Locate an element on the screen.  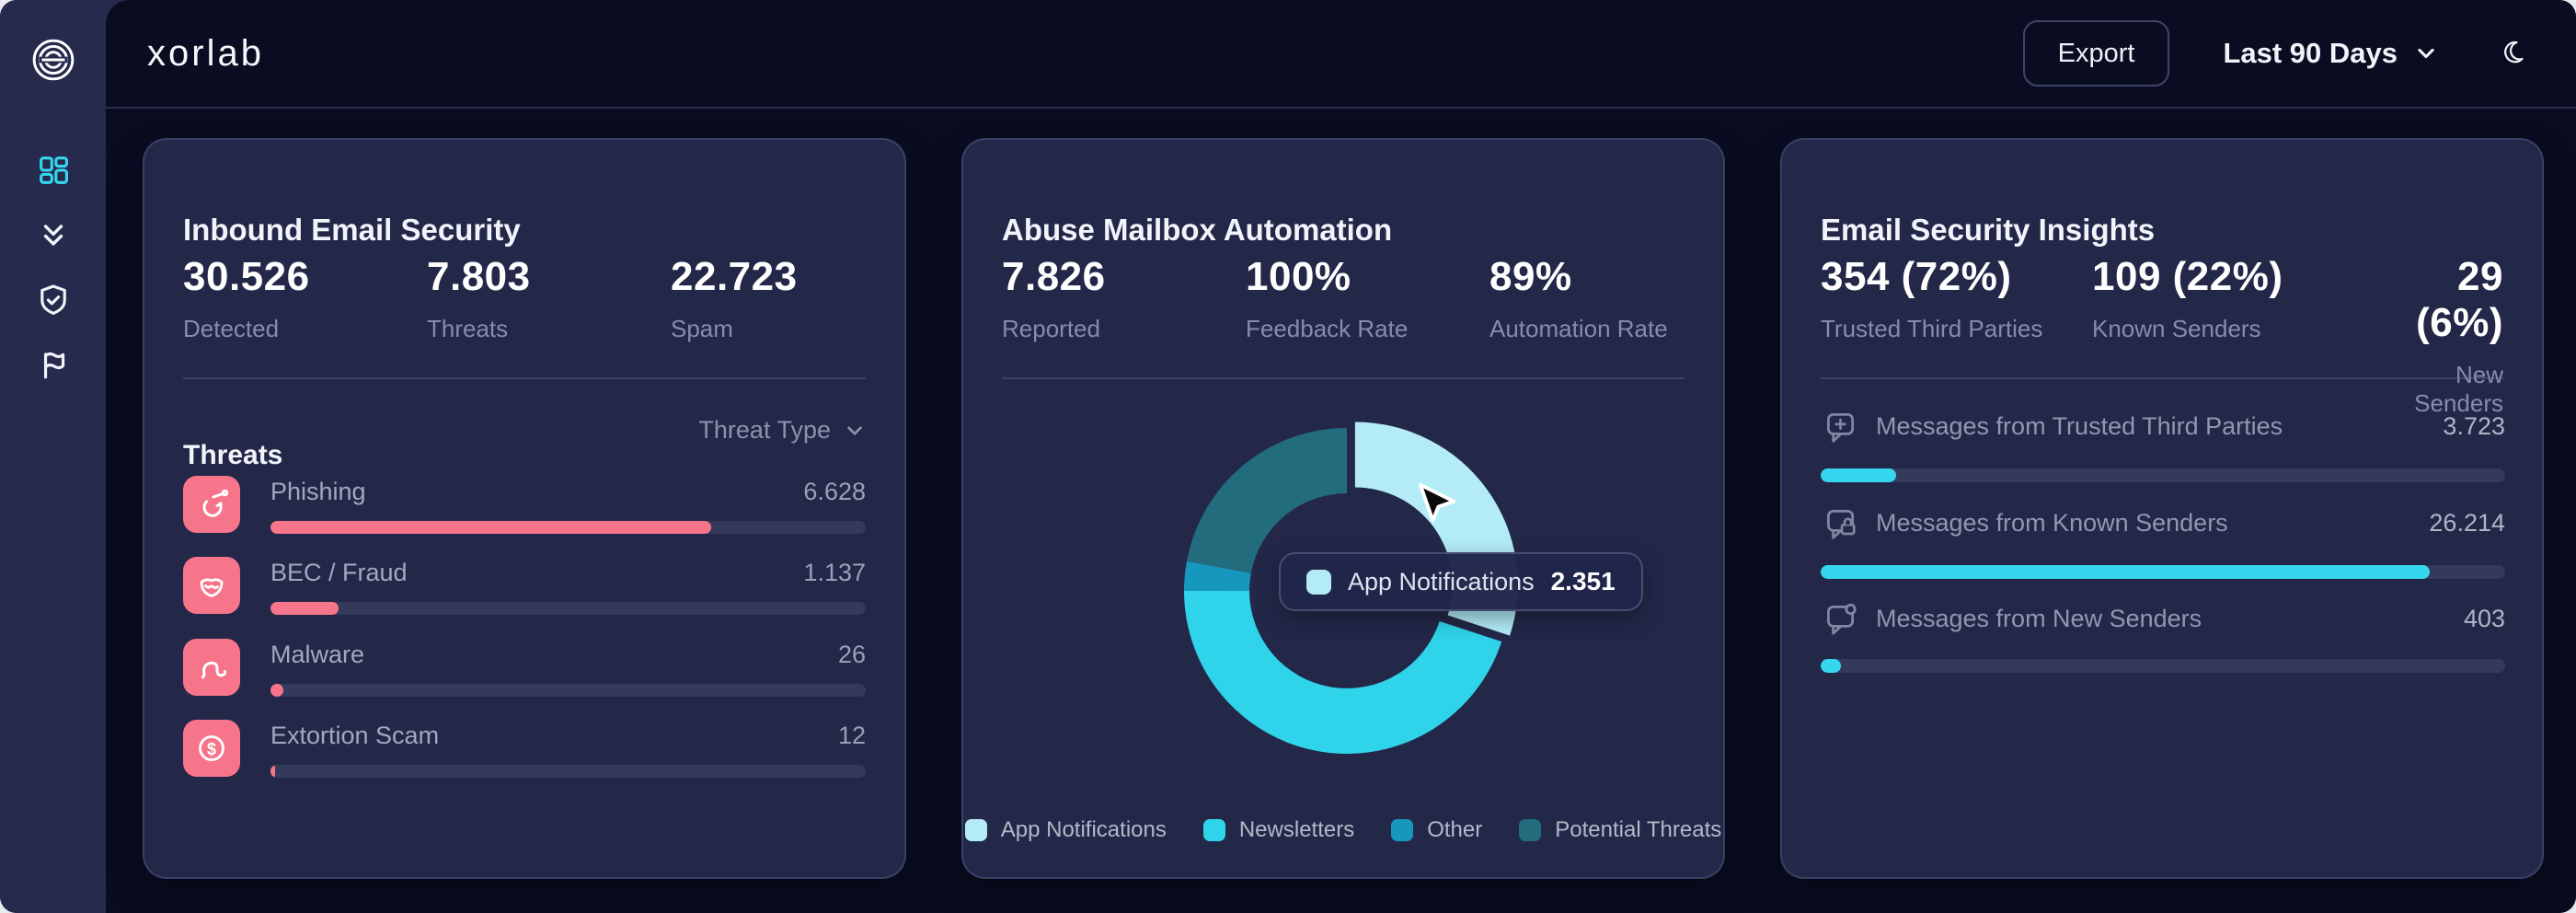
fish-hook-icon is located at coordinates (215, 503).